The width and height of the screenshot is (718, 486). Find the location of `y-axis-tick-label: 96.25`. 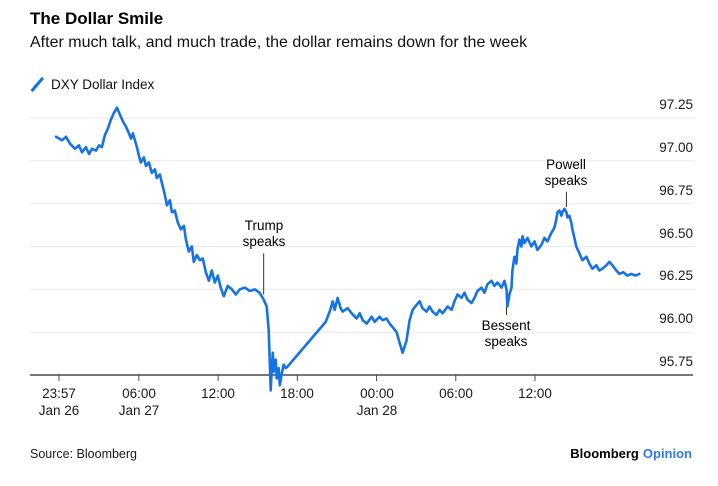

y-axis-tick-label: 96.25 is located at coordinates (676, 275).